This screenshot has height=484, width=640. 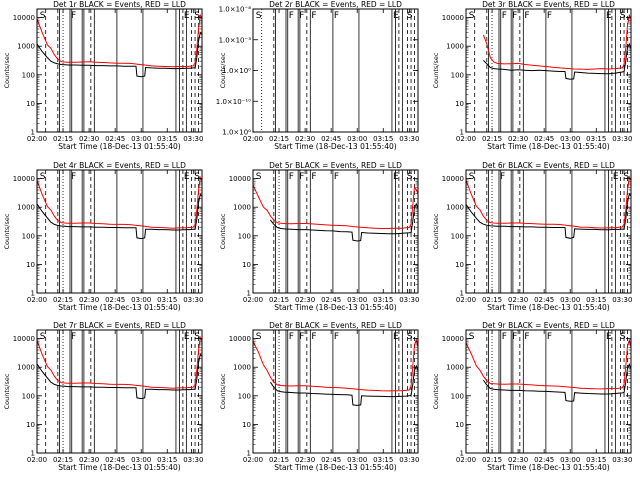 I want to click on series-lld-line, so click(x=548, y=201).